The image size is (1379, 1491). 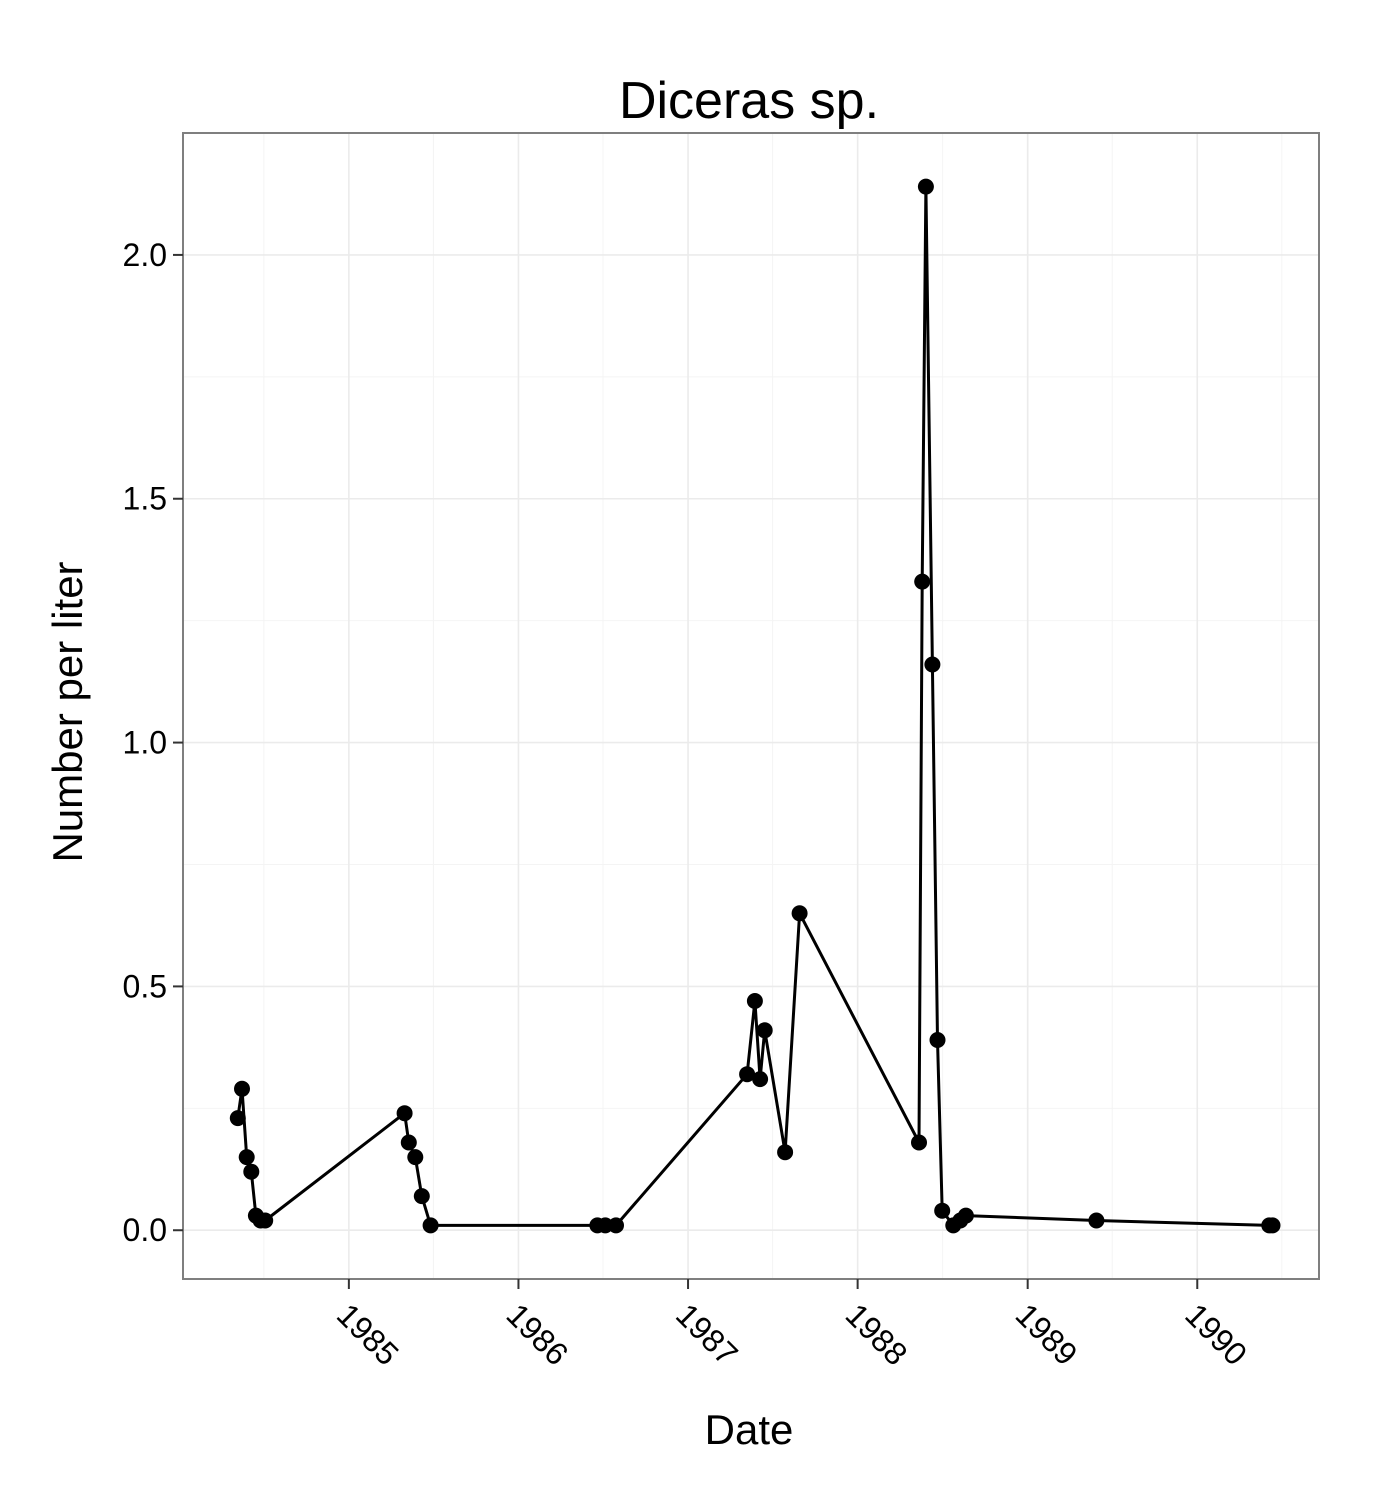 I want to click on y-tick-label: 1.5, so click(x=145, y=499).